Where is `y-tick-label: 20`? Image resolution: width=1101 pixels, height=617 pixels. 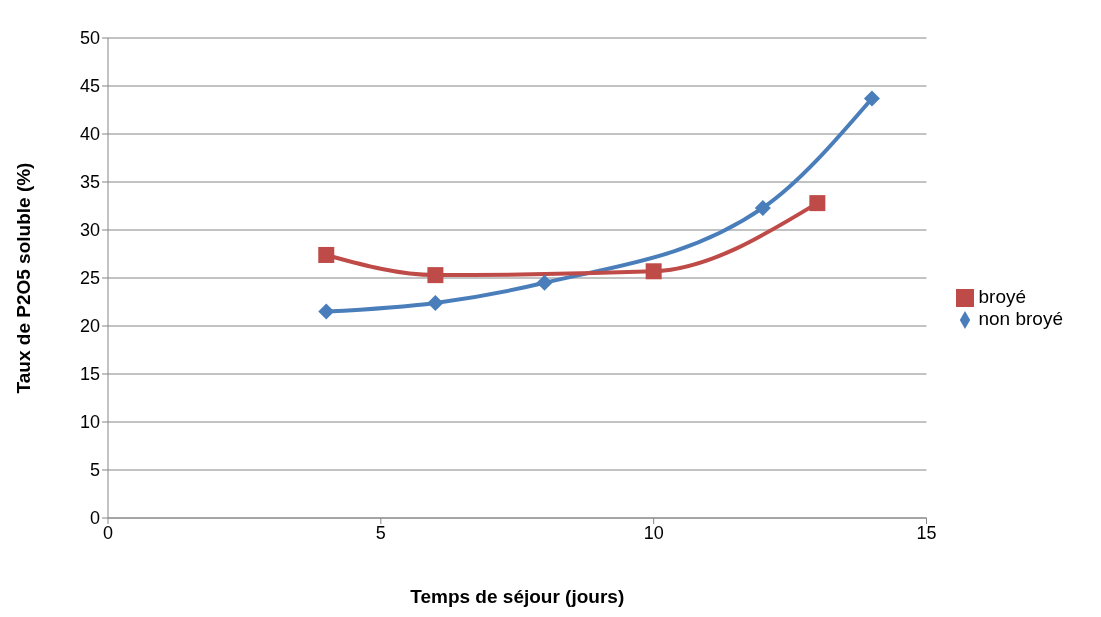
y-tick-label: 20 is located at coordinates (89, 326).